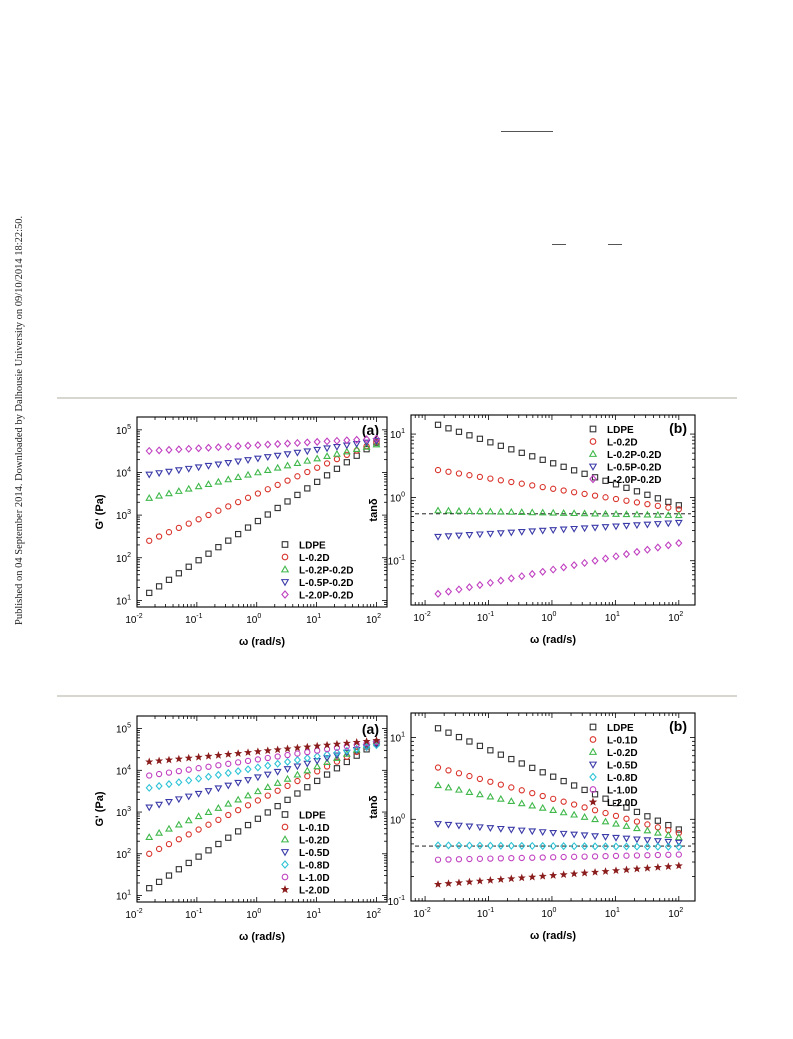 The height and width of the screenshot is (1039, 793). I want to click on legend-entry: L-2.0D, so click(314, 891).